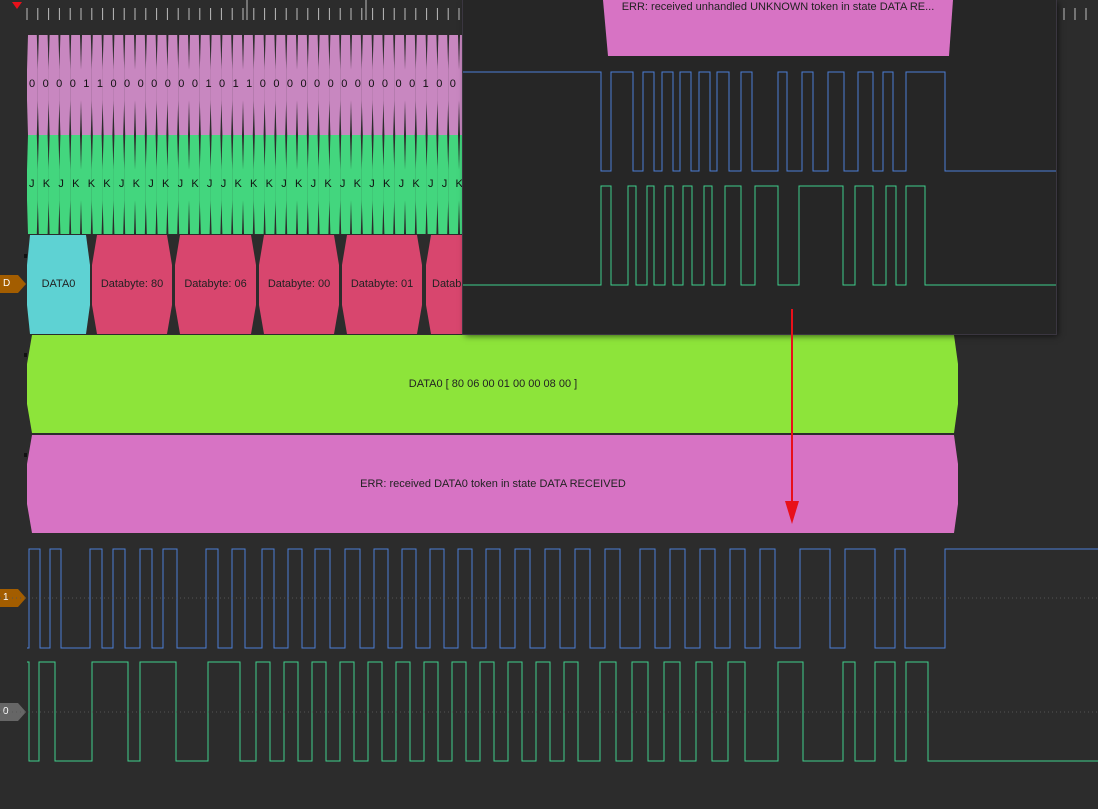 This screenshot has height=809, width=1098. Describe the element at coordinates (778, 28) in the screenshot. I see `popup-error-shape` at that location.